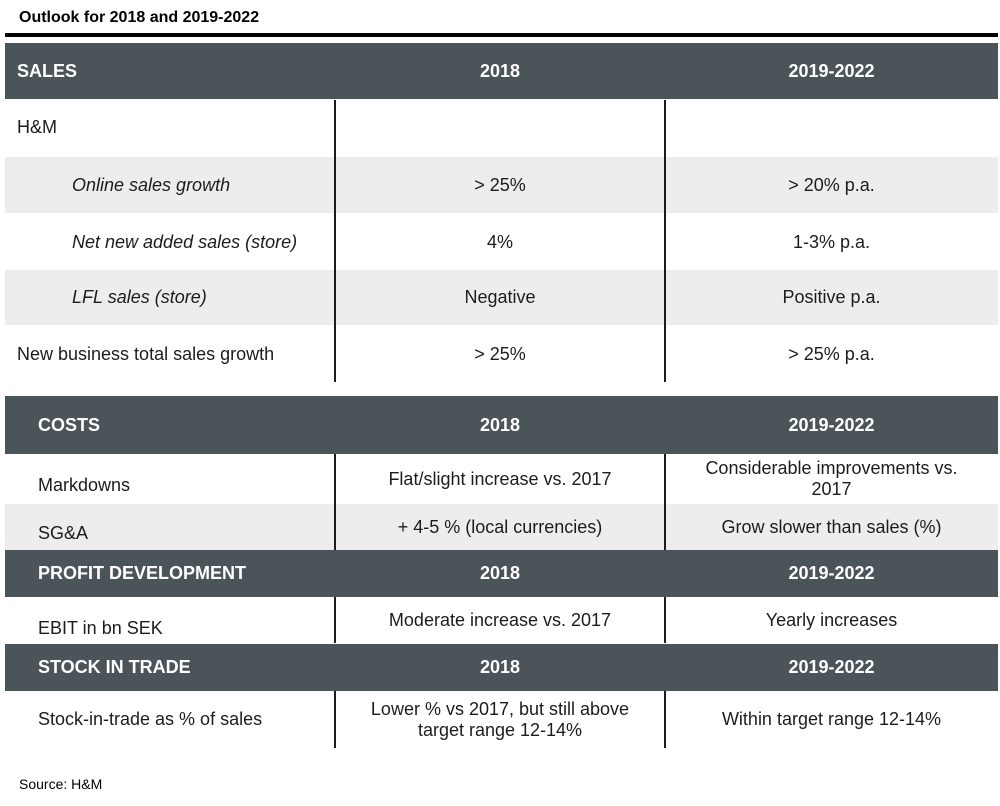 The image size is (1000, 806). Describe the element at coordinates (831, 526) in the screenshot. I see `row-2019-2022: Grow slower than sales (%)` at that location.